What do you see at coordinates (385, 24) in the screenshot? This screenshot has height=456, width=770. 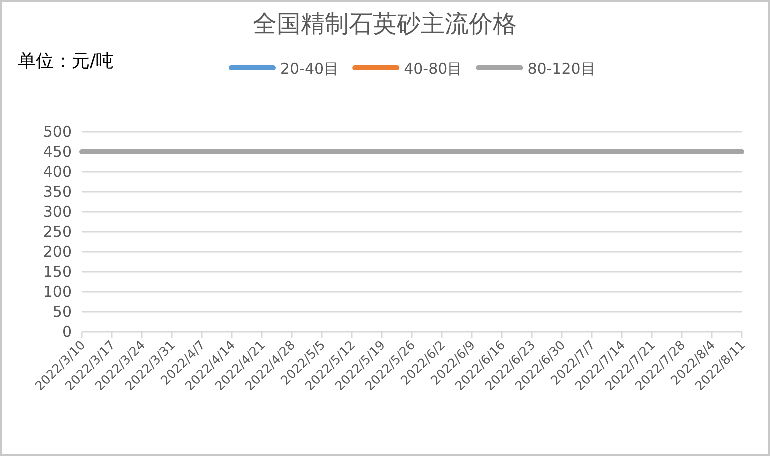 I see `chart-title: 全国精制石英砂主流价格` at bounding box center [385, 24].